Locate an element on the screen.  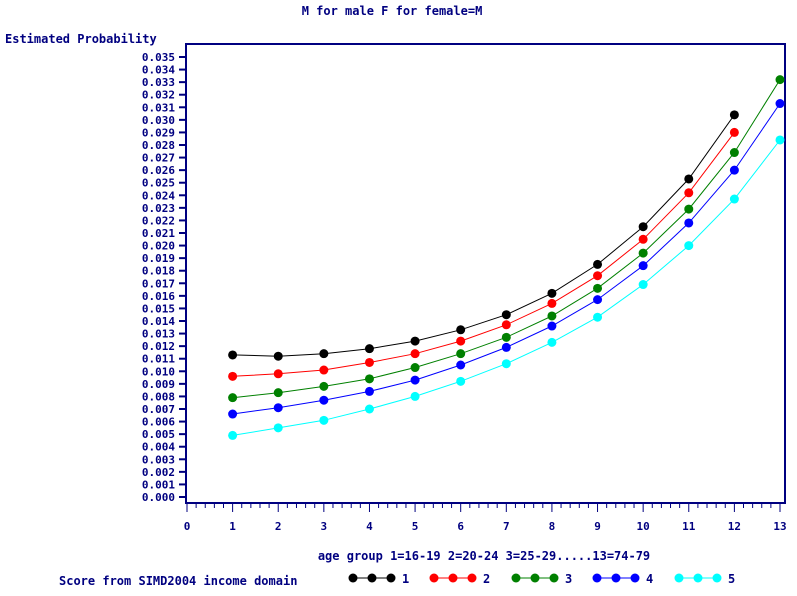
y-tick-label: 0.014 is located at coordinates (158, 321).